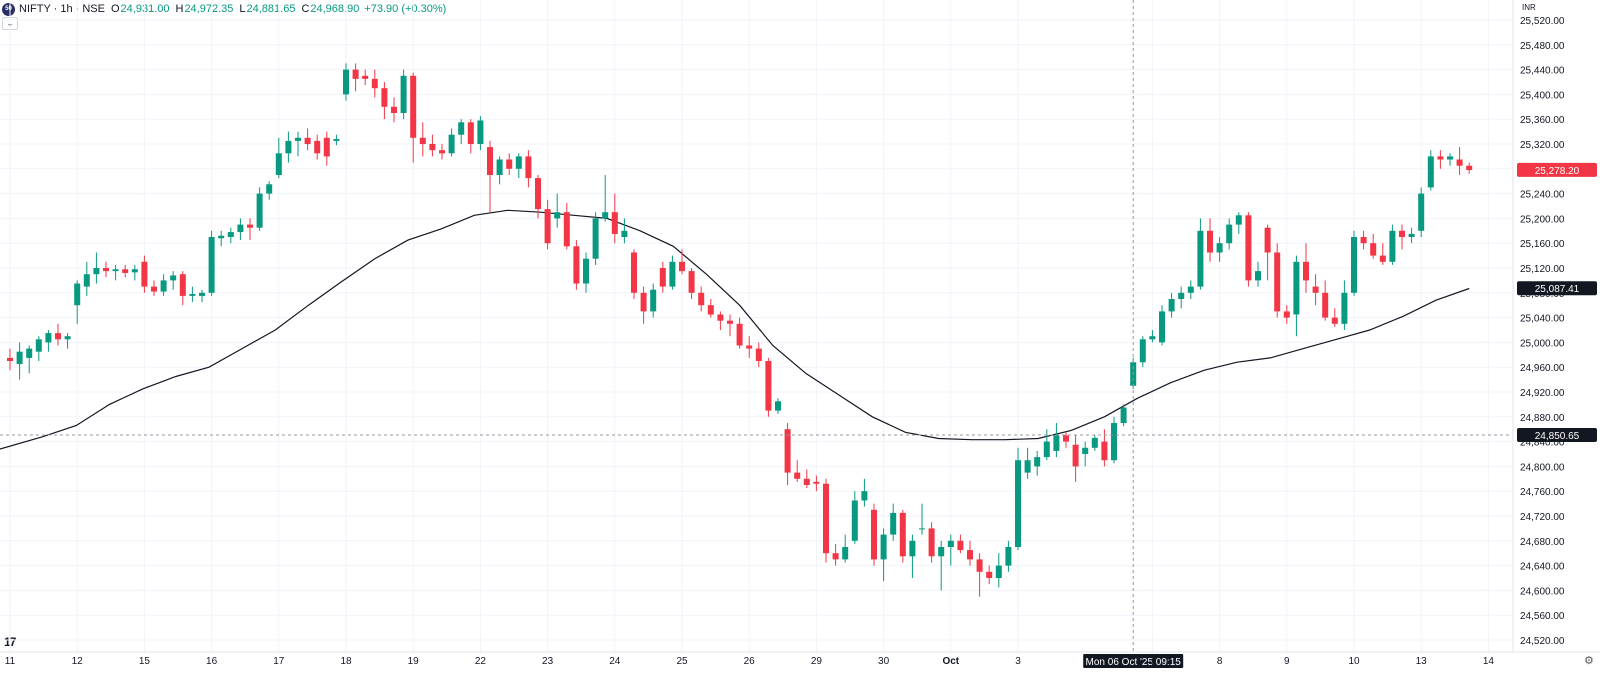  I want to click on symbol-title: NIFTY · 1h · NSE, so click(62, 9).